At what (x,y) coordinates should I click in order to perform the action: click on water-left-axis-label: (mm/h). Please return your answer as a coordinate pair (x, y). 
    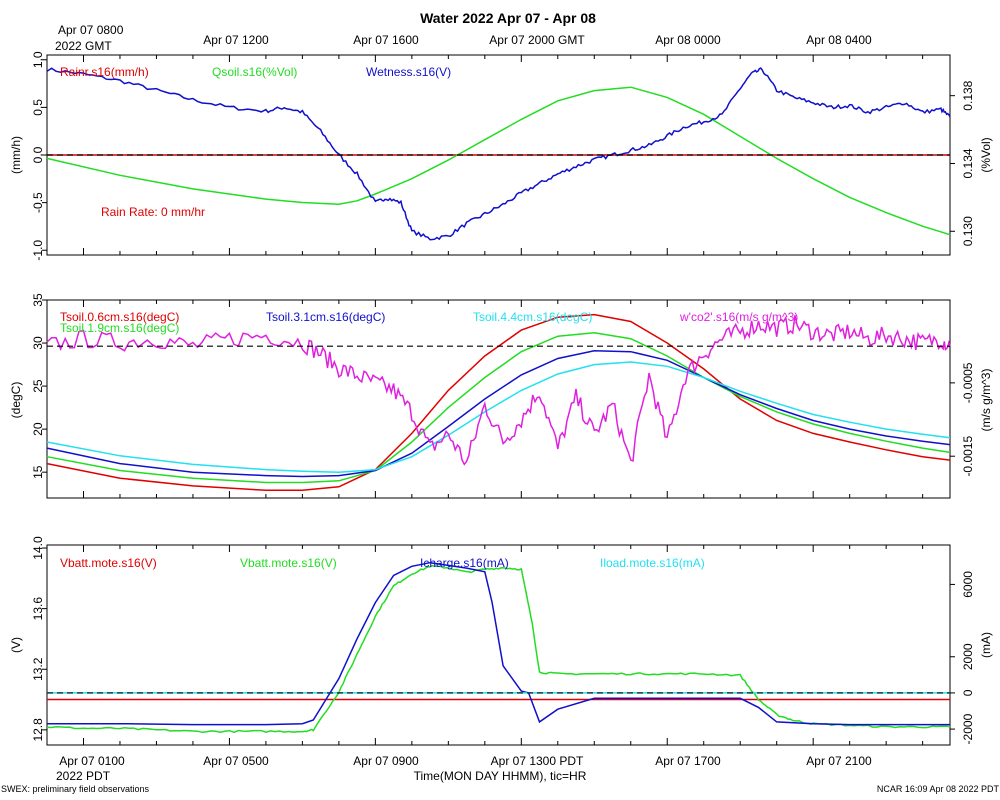
    Looking at the image, I should click on (16, 155).